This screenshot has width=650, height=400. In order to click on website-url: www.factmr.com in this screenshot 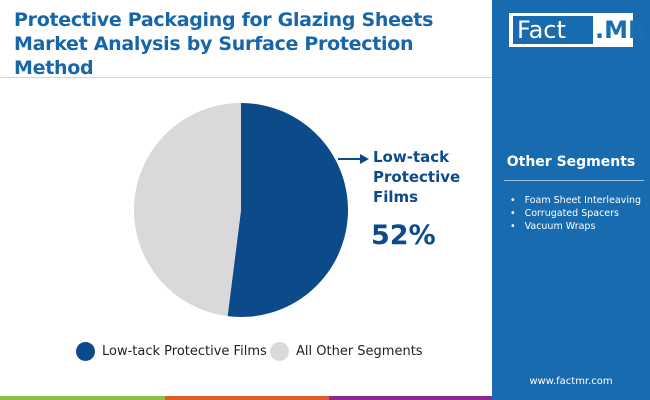, I will do `click(571, 381)`.